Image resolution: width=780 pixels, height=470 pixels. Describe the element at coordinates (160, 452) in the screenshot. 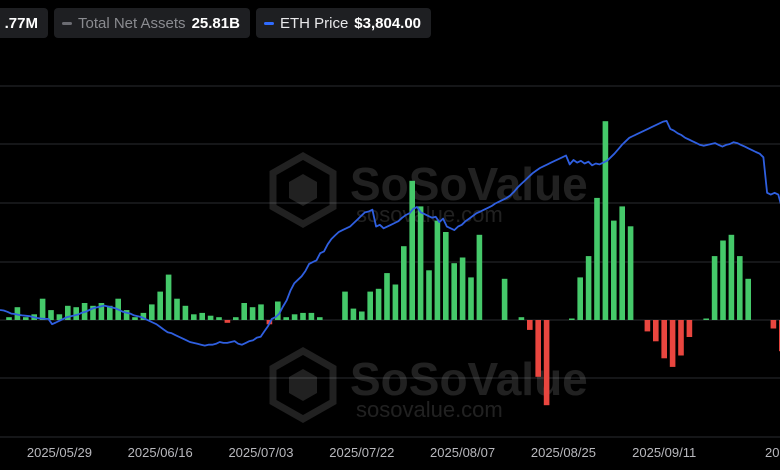

I see `x-tick-label: 2025/06/16` at that location.